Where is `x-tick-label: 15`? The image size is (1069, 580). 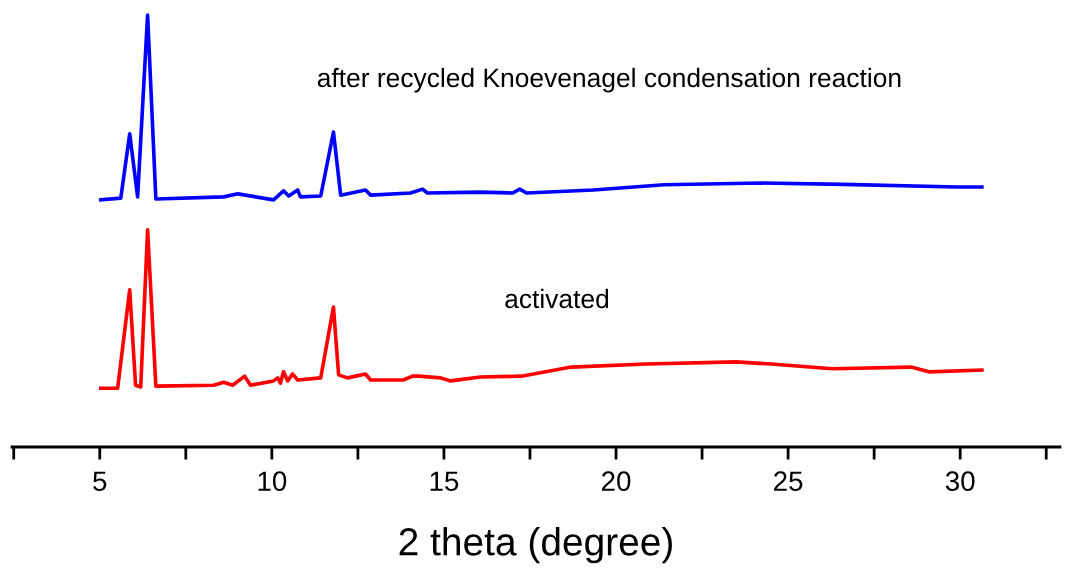 x-tick-label: 15 is located at coordinates (444, 481).